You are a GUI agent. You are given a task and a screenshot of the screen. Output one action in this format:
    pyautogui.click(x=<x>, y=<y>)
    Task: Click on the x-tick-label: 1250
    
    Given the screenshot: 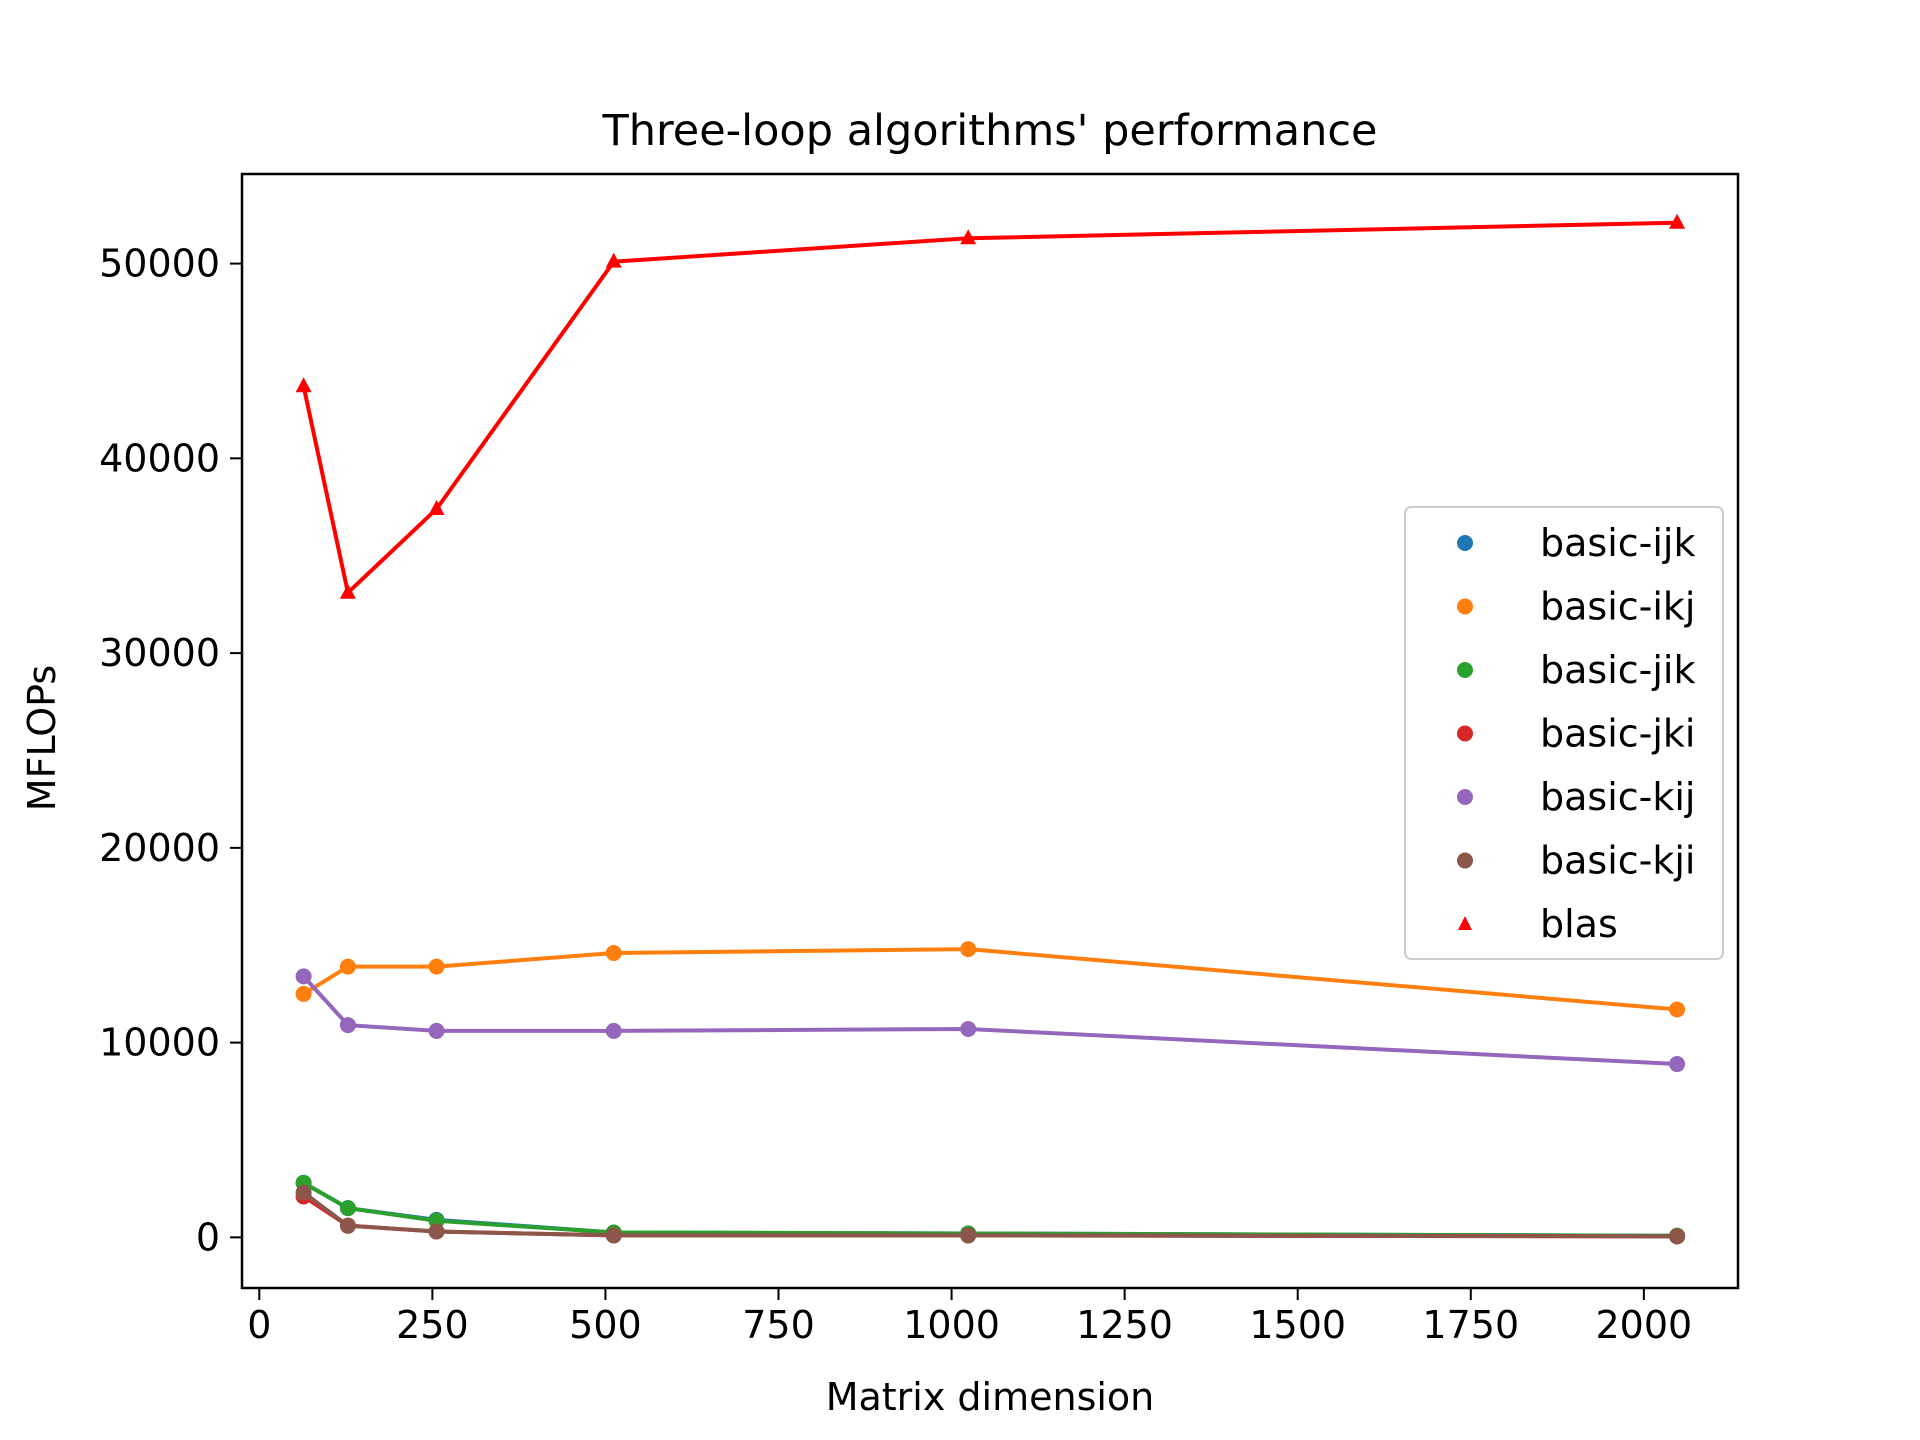 What is the action you would take?
    pyautogui.click(x=1124, y=1325)
    